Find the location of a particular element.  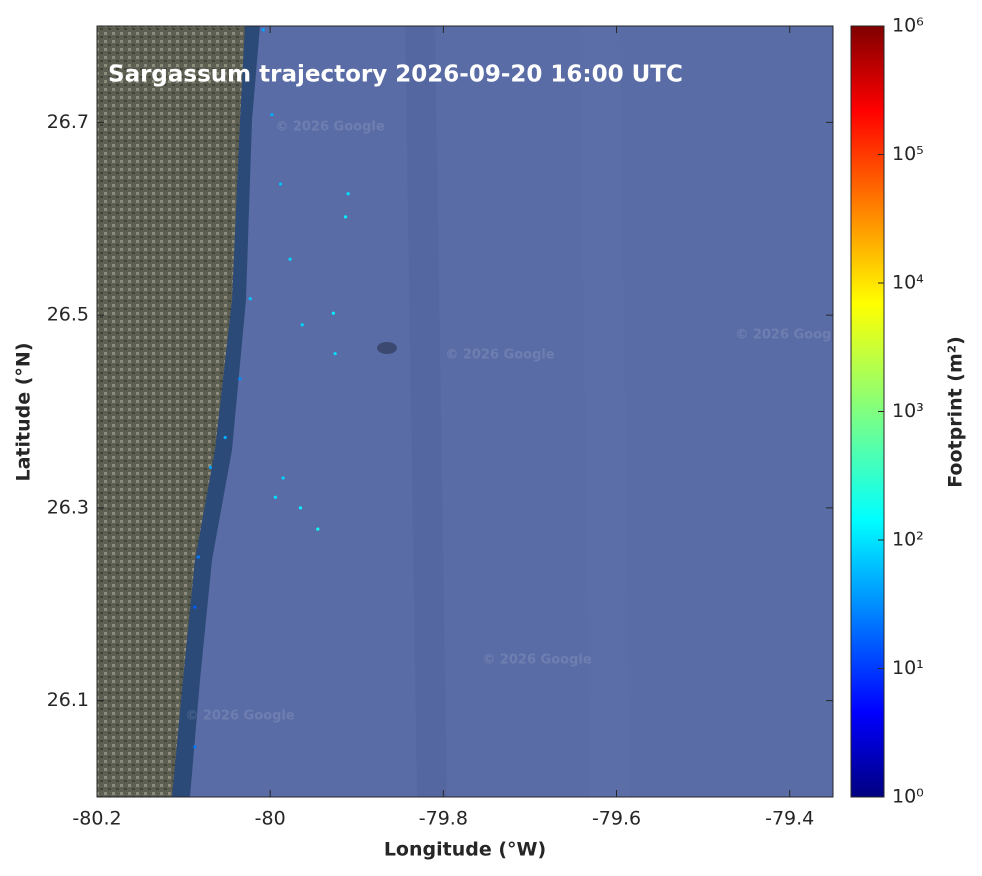

x-tick-label: -80.2 is located at coordinates (96, 819).